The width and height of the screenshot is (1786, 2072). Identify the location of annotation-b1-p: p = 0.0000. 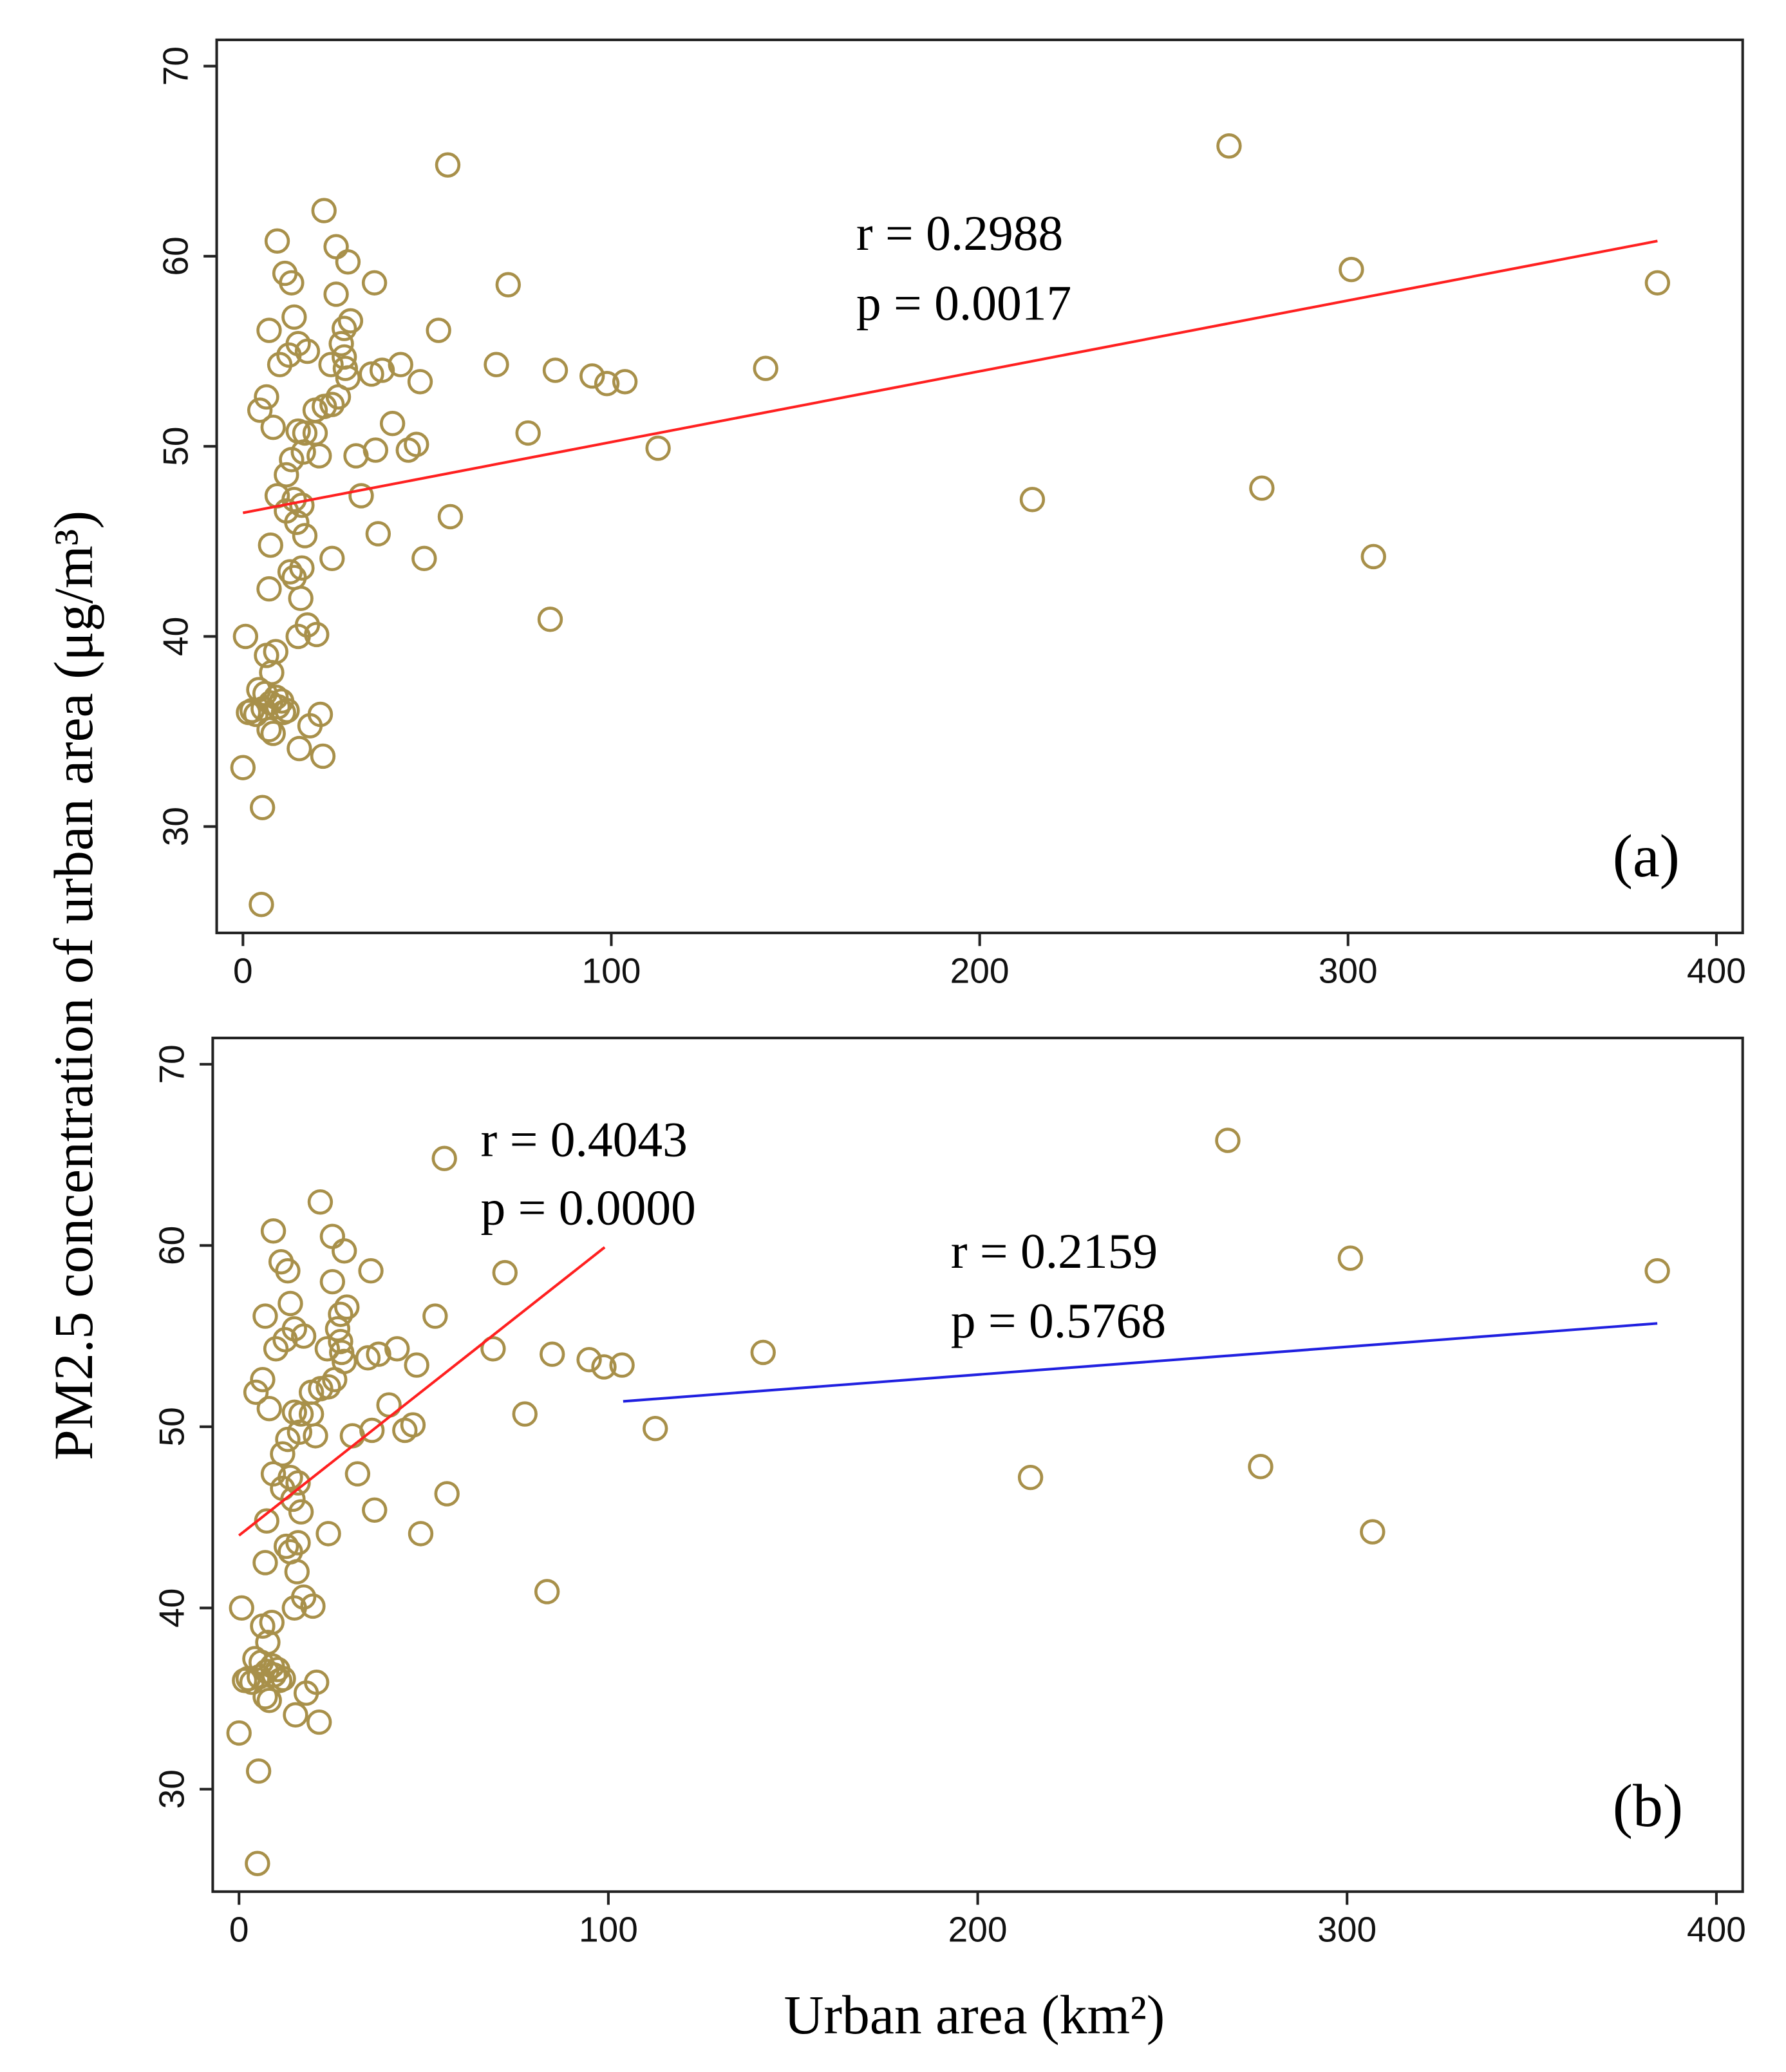
(588, 1208).